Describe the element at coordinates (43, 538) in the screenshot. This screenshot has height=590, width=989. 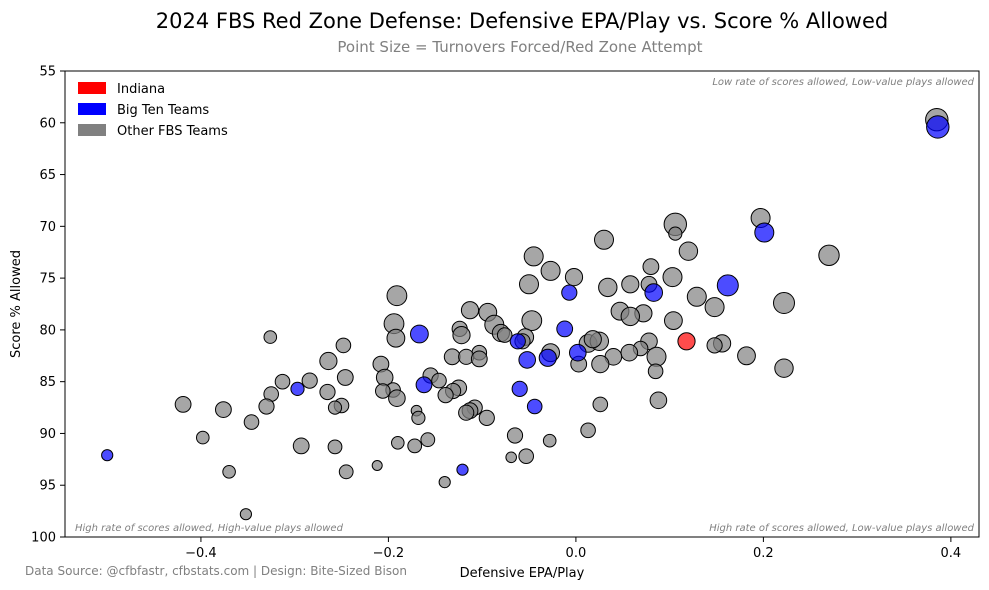
I see `y-tick-label-9: 100` at that location.